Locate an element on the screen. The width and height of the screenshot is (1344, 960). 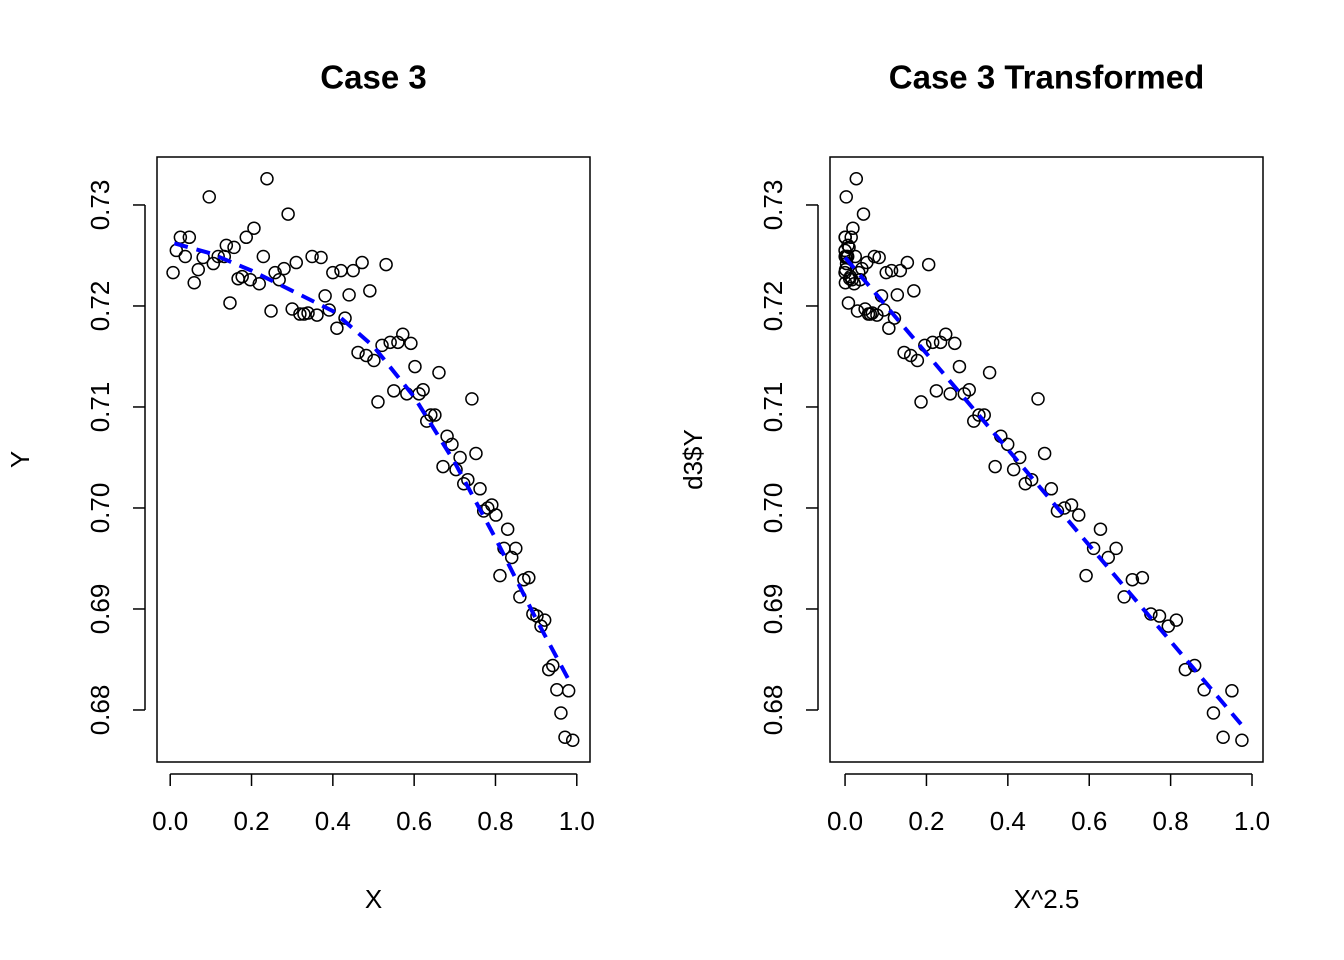
chart-title: Case 3 Transformed is located at coordinates (1046, 77).